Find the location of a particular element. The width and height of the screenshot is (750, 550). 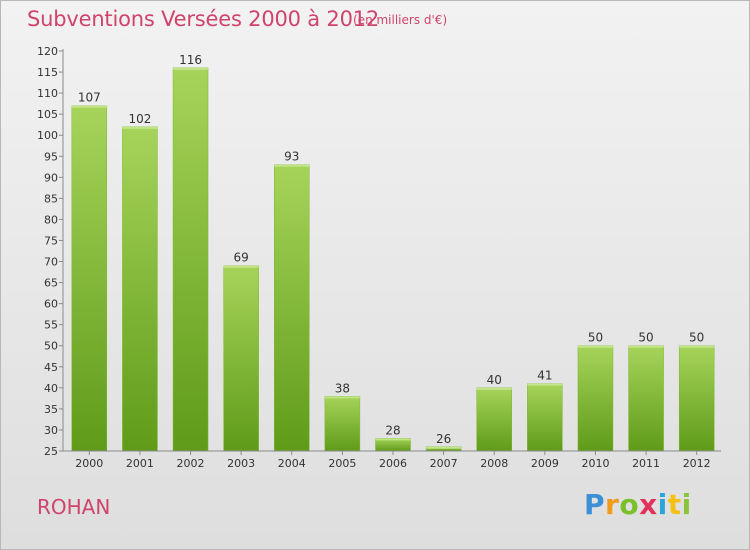

data-label: 107 is located at coordinates (89, 98).